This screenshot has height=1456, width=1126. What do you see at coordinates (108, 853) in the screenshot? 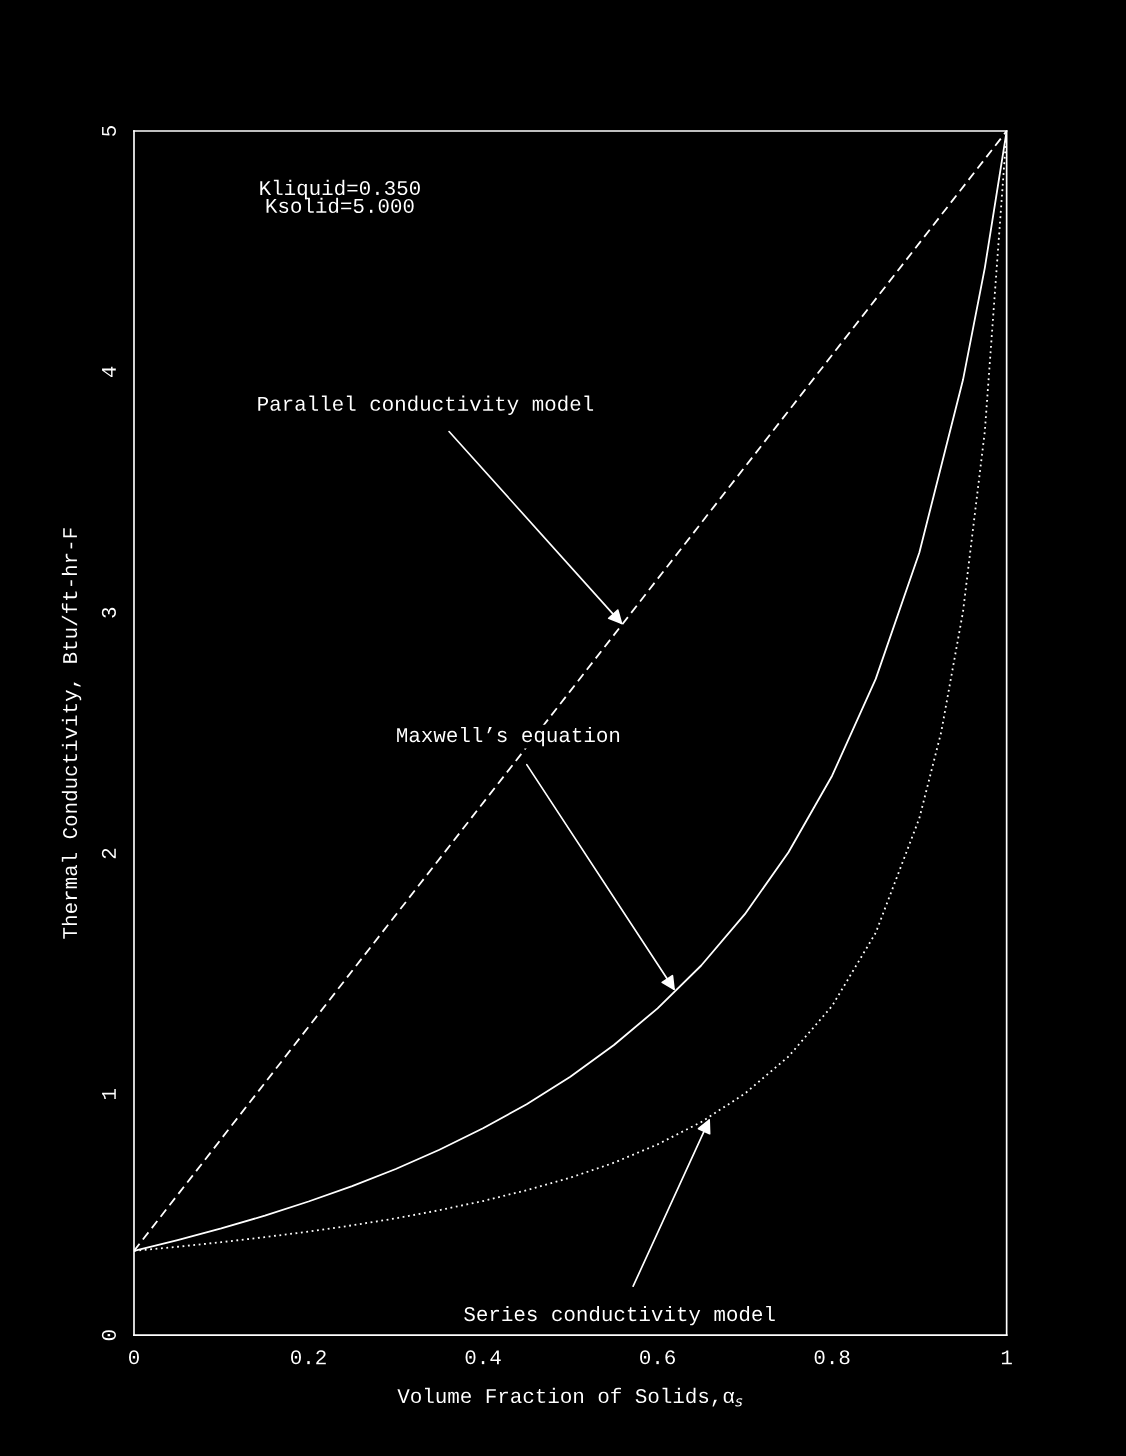
I see `y-tick-label: 2` at bounding box center [108, 853].